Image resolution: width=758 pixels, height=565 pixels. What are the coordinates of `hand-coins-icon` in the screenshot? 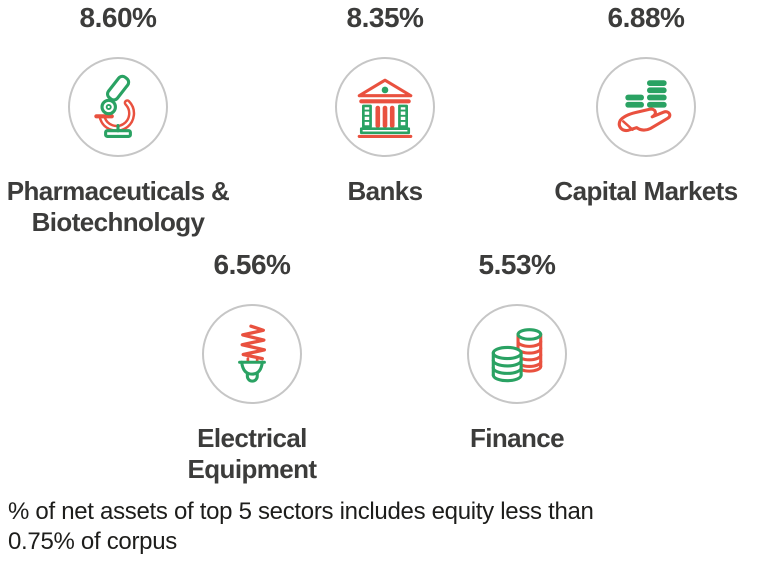 It's located at (644, 106).